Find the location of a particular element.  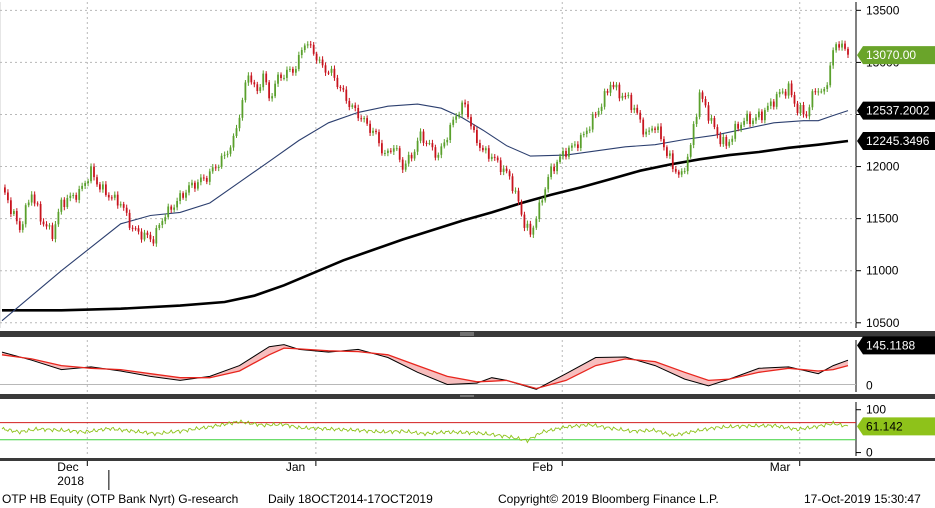

rsi-value-tag: 61.142 is located at coordinates (884, 426).